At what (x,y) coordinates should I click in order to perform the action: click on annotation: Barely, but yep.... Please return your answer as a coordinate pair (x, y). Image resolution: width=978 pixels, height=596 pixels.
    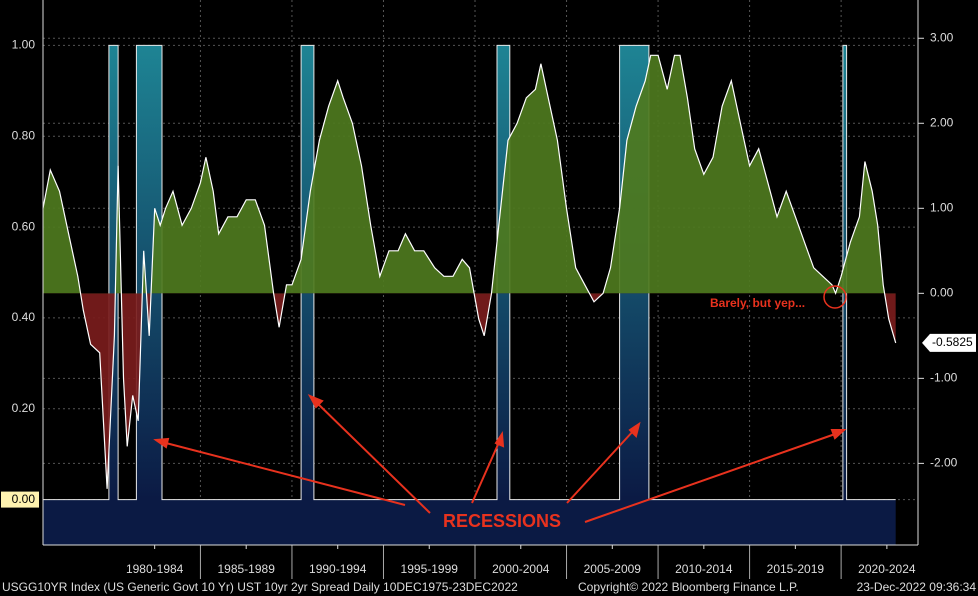
    Looking at the image, I should click on (757, 303).